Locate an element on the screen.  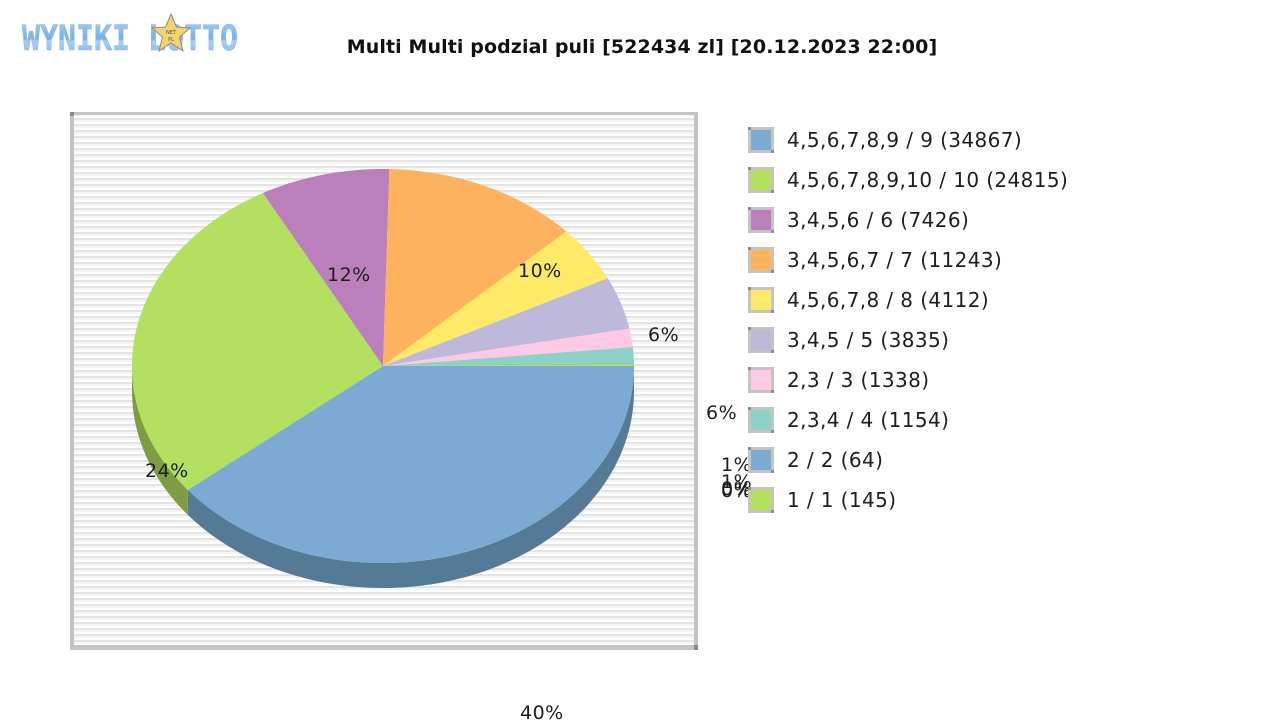
legend-label: 2,3,4 / 4 (1154) is located at coordinates (868, 420).